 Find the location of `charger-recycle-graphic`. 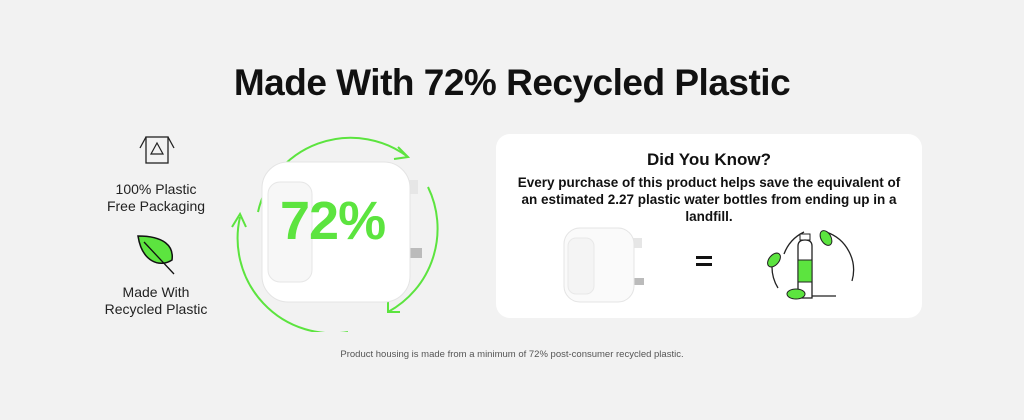

charger-recycle-graphic is located at coordinates (335, 234).